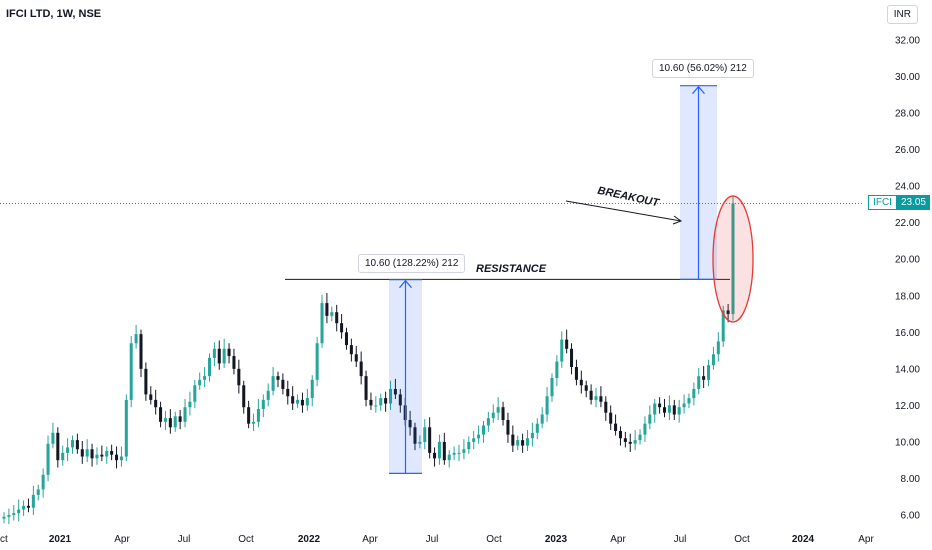 This screenshot has height=550, width=932. What do you see at coordinates (911, 516) in the screenshot?
I see `price-tick-label: 6.00` at bounding box center [911, 516].